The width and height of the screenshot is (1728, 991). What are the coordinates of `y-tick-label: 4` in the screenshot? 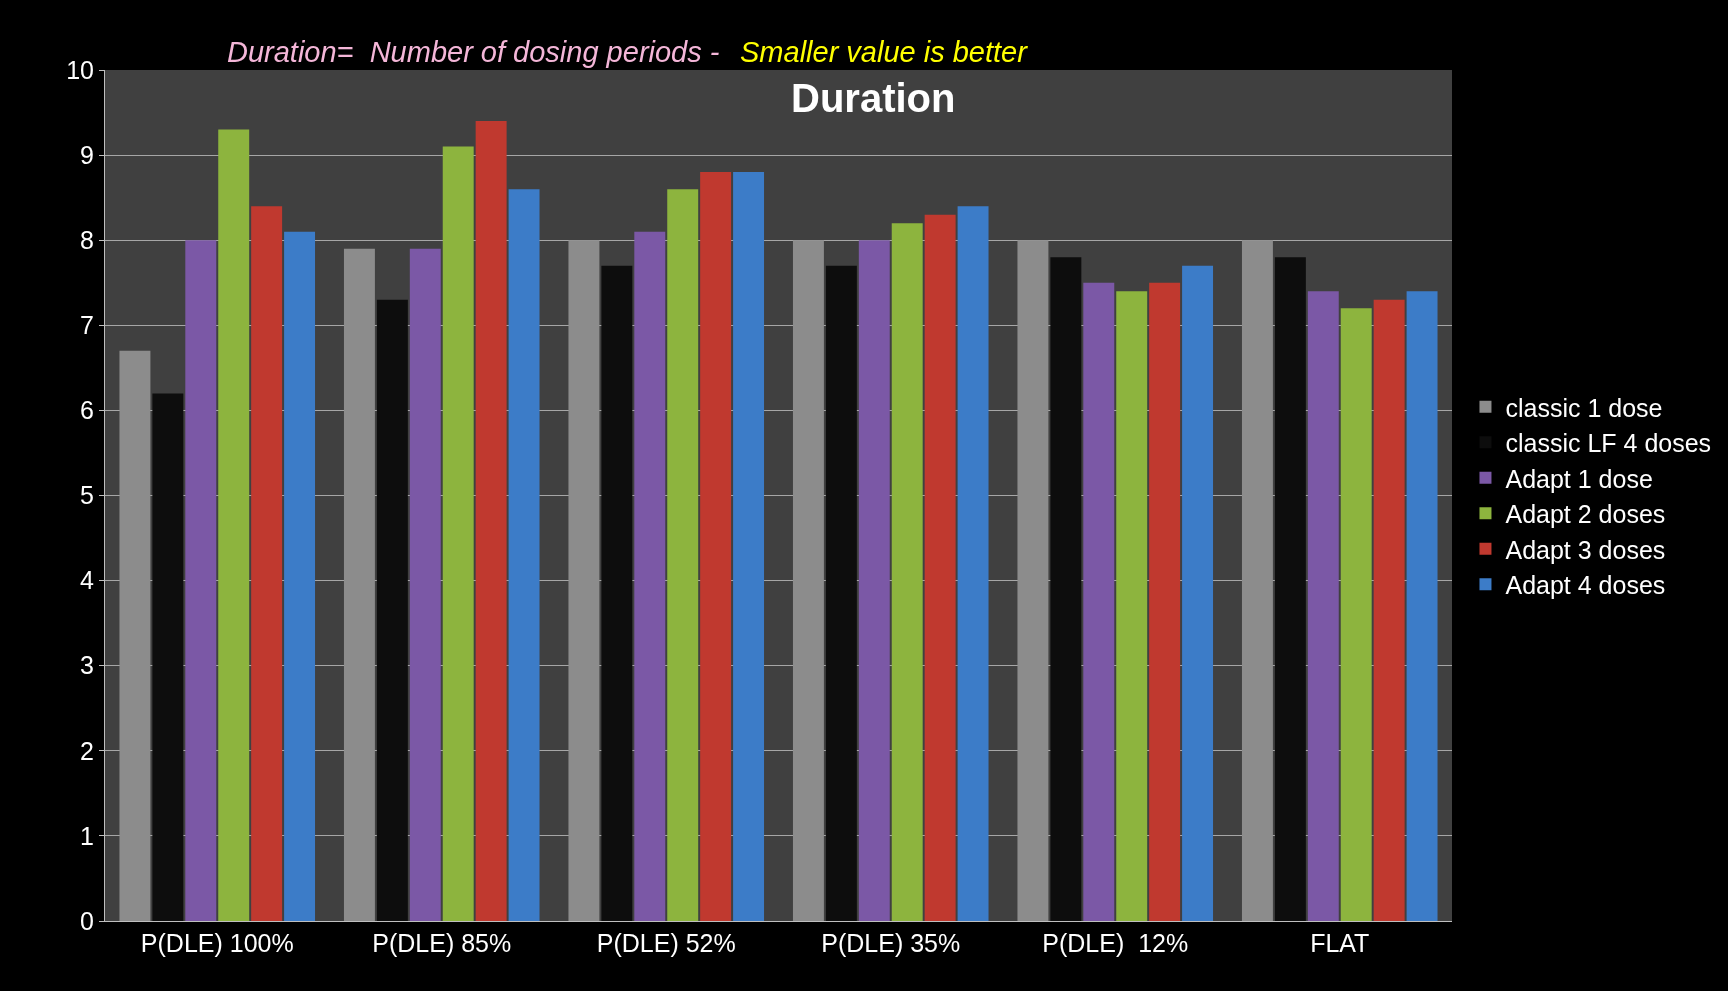 It's located at (87, 580).